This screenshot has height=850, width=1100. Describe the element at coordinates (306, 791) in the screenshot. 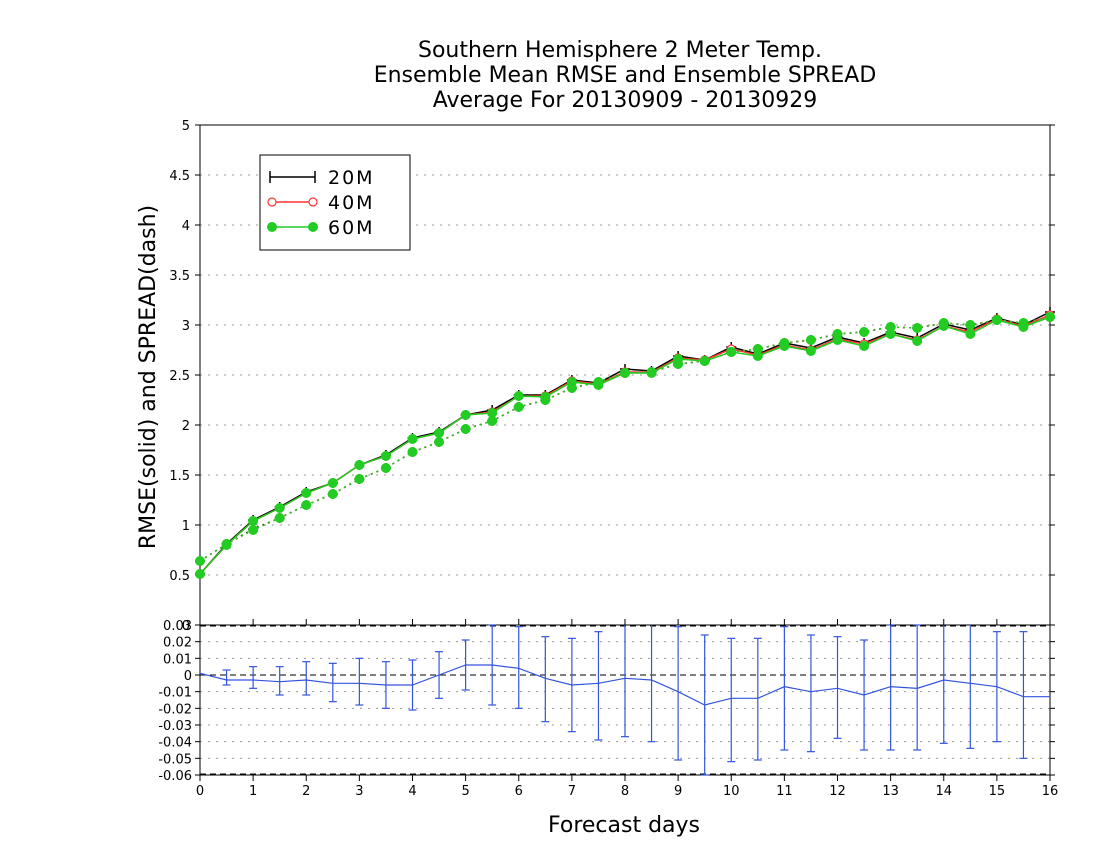

I see `x-tick-label: 2` at that location.